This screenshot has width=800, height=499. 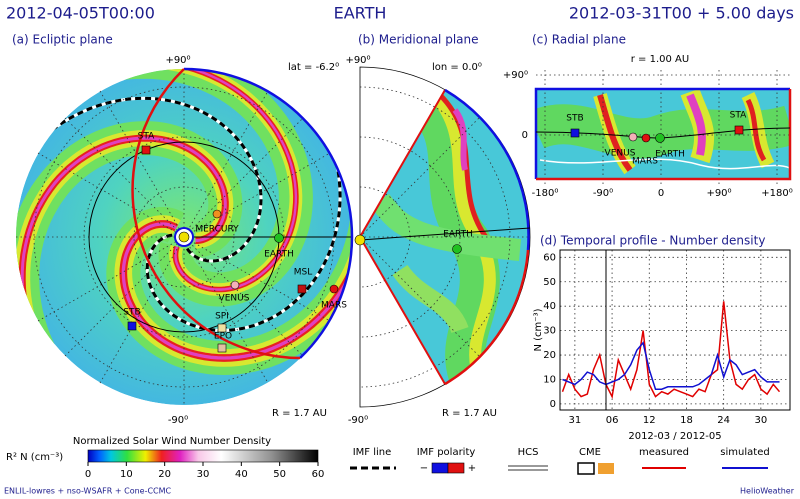 I want to click on footer-right: HelioWeather, so click(x=767, y=491).